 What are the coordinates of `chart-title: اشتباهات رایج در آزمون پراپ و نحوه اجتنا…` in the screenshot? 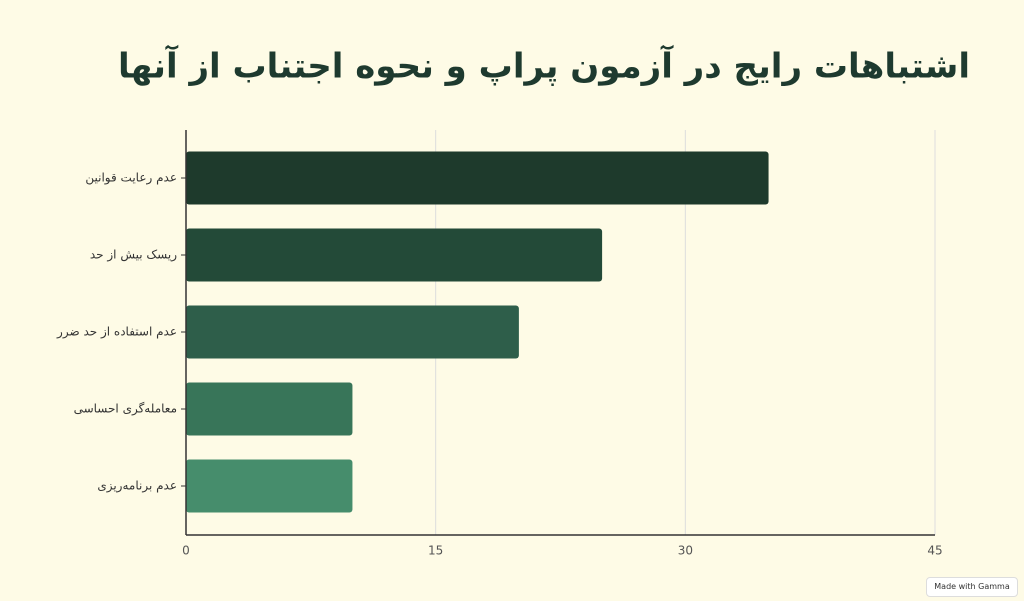 It's located at (544, 66).